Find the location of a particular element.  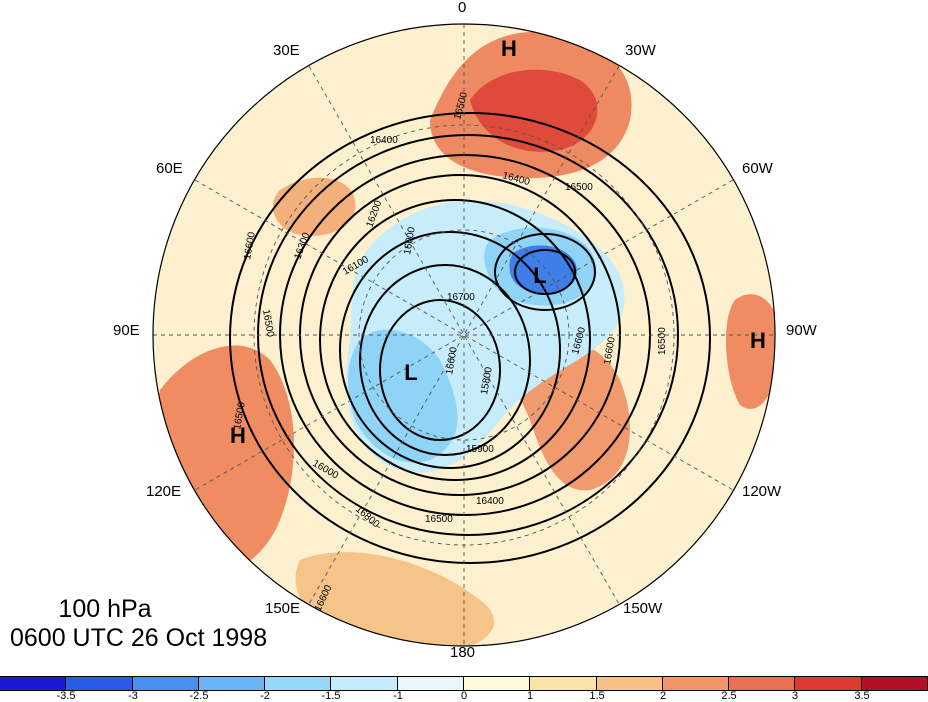

colorbar-tick-label: 1.5 is located at coordinates (597, 696).